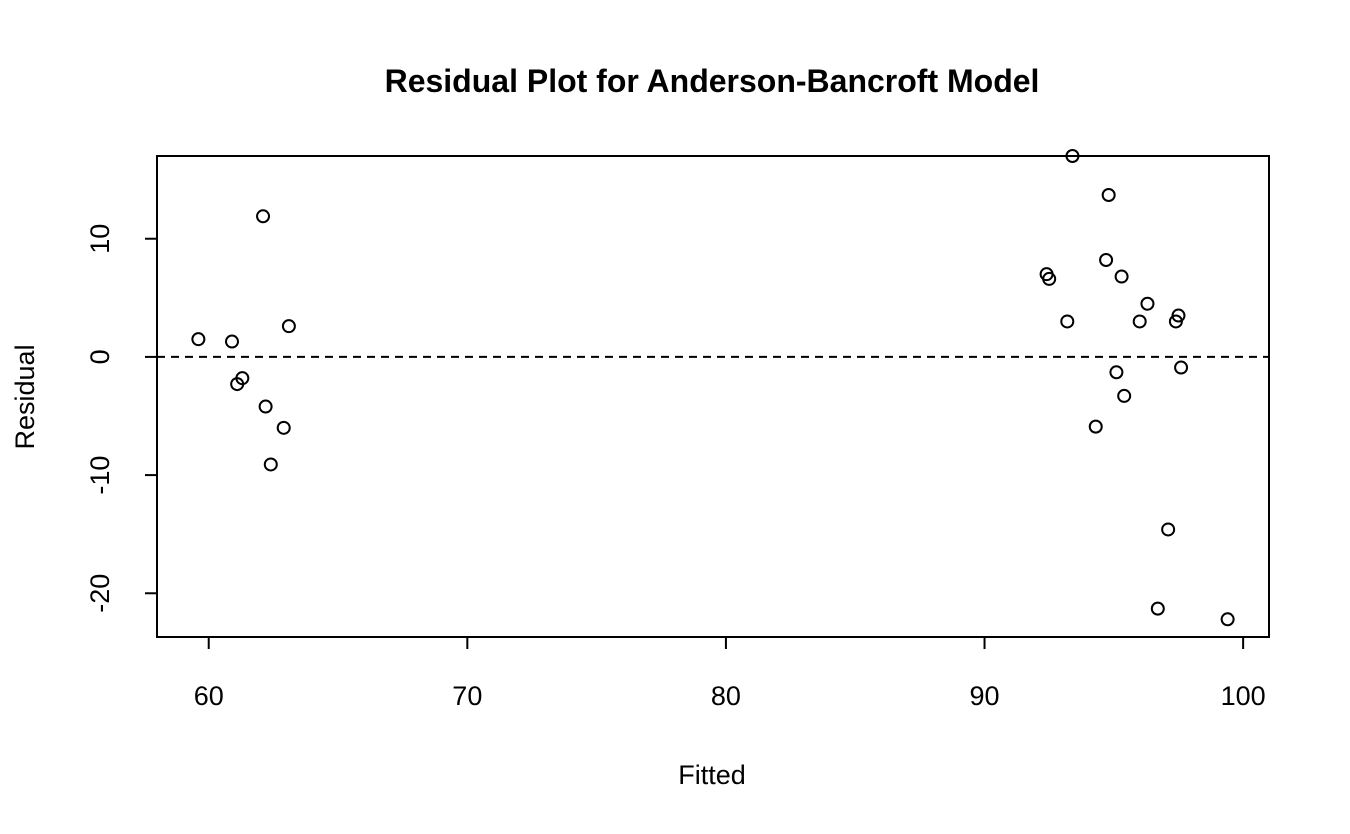 The width and height of the screenshot is (1350, 834). Describe the element at coordinates (726, 696) in the screenshot. I see `x-tick-label: 80` at that location.